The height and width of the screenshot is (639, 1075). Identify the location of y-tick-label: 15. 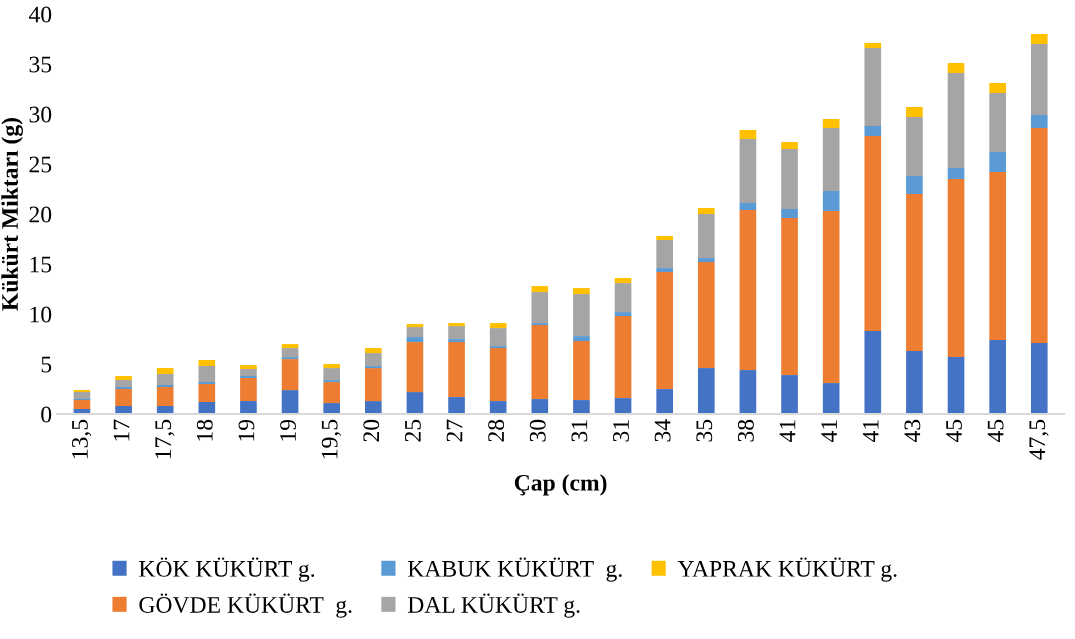
(41, 264).